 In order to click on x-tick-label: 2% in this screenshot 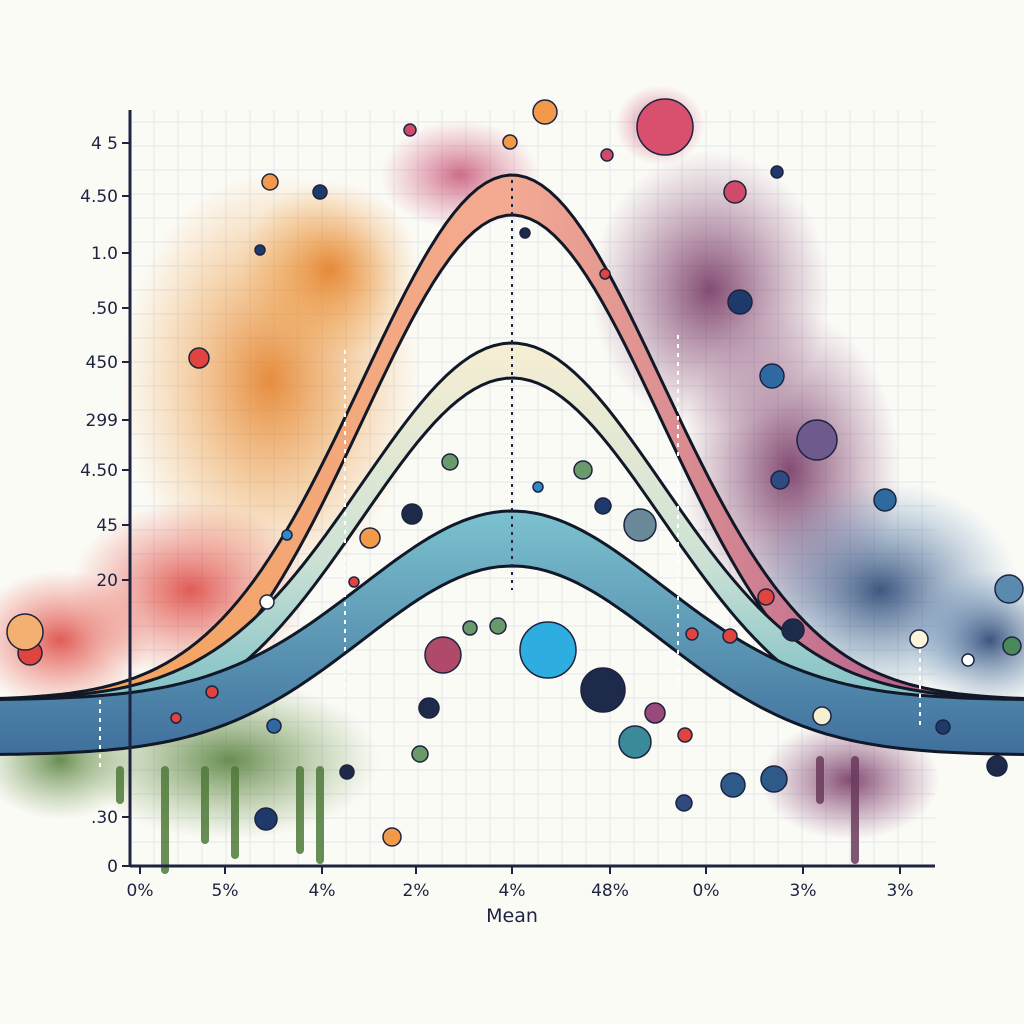, I will do `click(416, 891)`.